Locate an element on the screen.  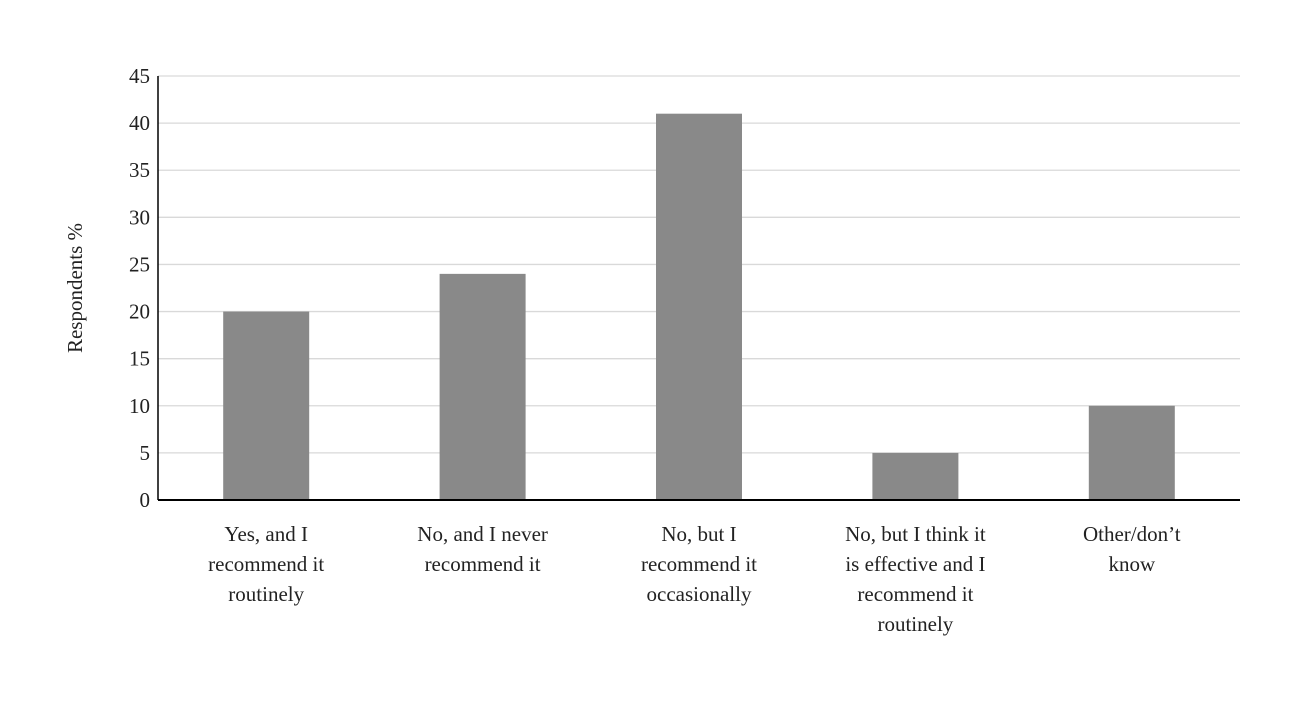
y-axis-title: Respondents % is located at coordinates (75, 288).